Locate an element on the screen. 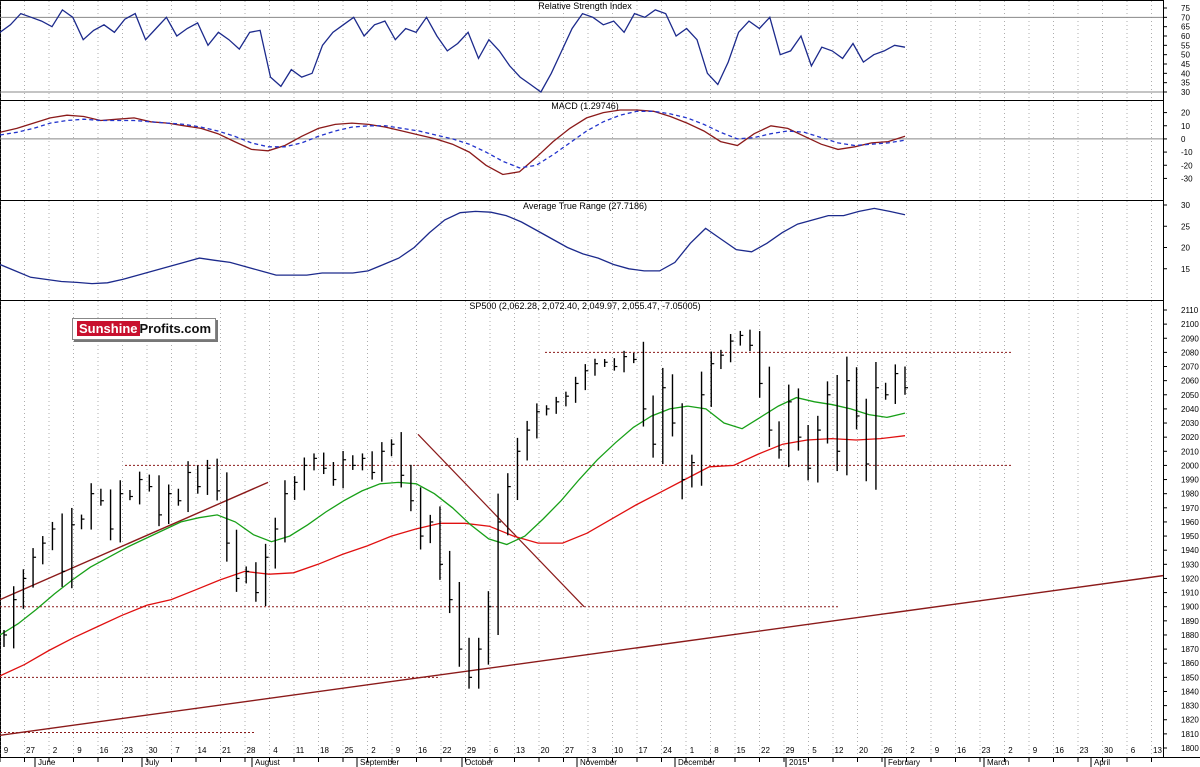 This screenshot has height=767, width=1200. month-label: April is located at coordinates (1102, 762).